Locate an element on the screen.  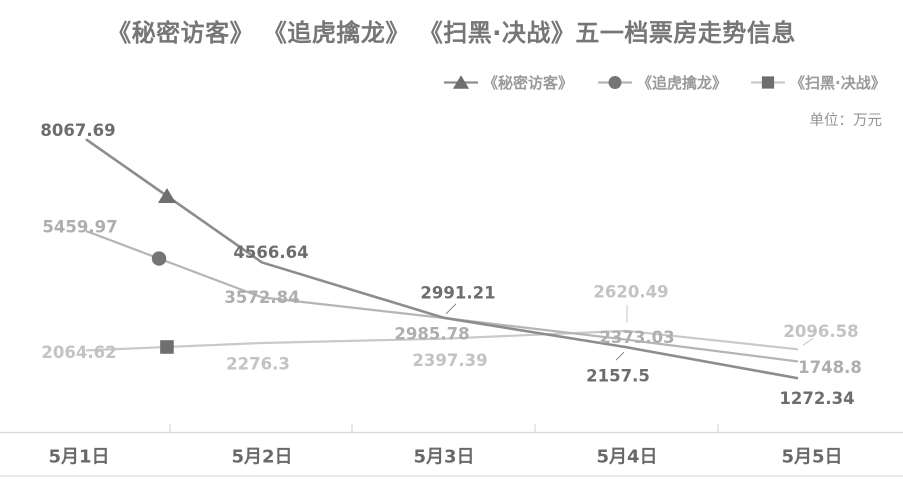
legend: 《秘密访客》 《追虎擒龙》 《扫黑·决战》 is located at coordinates (451, 82).